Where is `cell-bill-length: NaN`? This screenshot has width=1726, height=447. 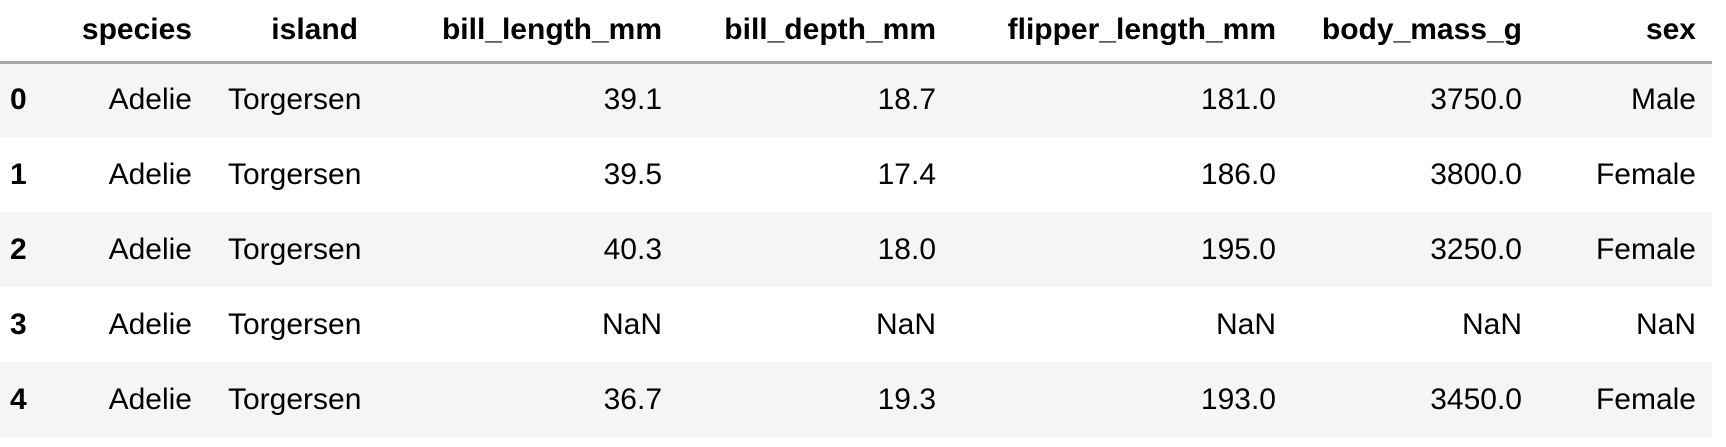
cell-bill-length: NaN is located at coordinates (631, 324).